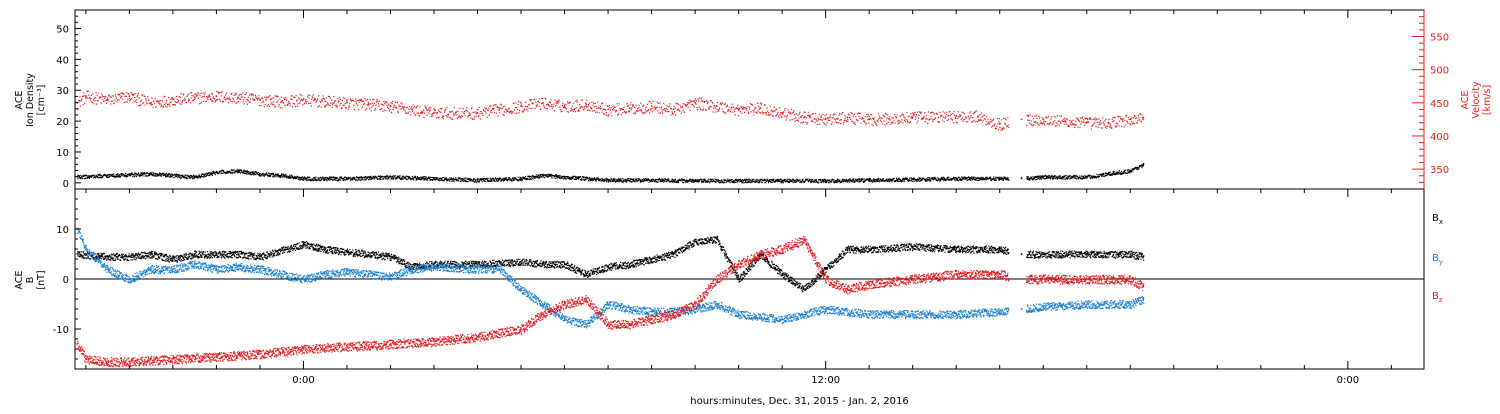 This screenshot has height=414, width=1500. I want to click on x-tick-label: 12:00, so click(825, 380).